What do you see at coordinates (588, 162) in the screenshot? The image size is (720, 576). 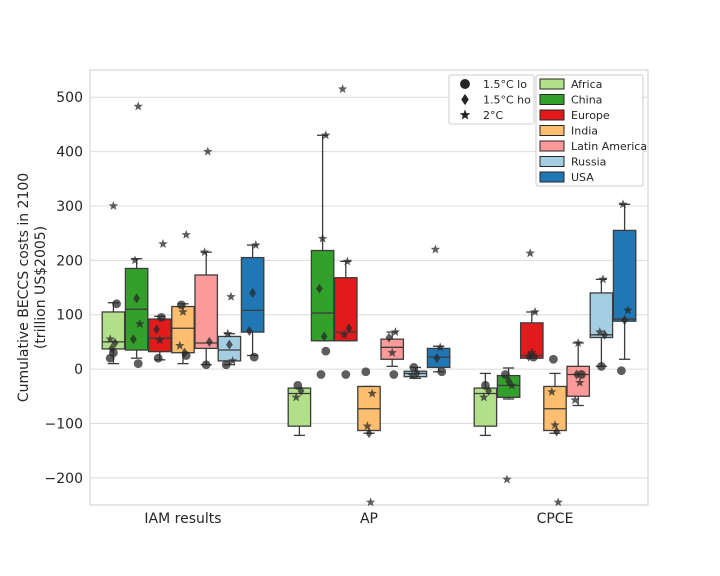 I see `legend-label: Russia` at bounding box center [588, 162].